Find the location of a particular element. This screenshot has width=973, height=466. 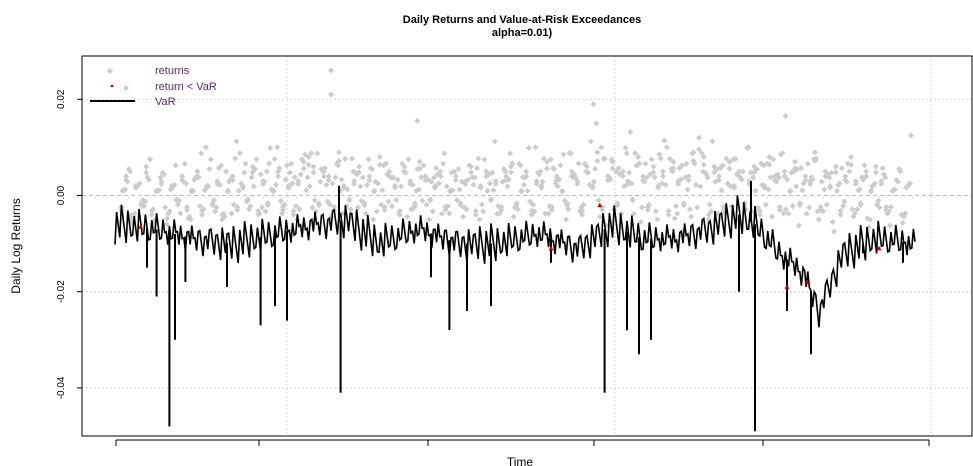

x-axis is located at coordinates (522, 442).